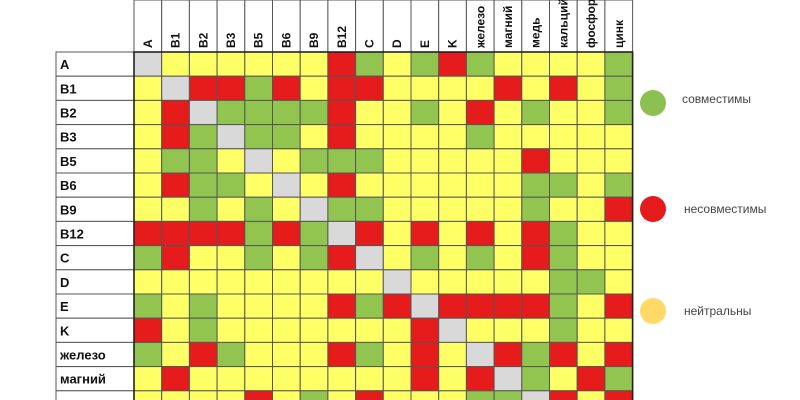  What do you see at coordinates (68, 88) in the screenshot?
I see `row-label: B1` at bounding box center [68, 88].